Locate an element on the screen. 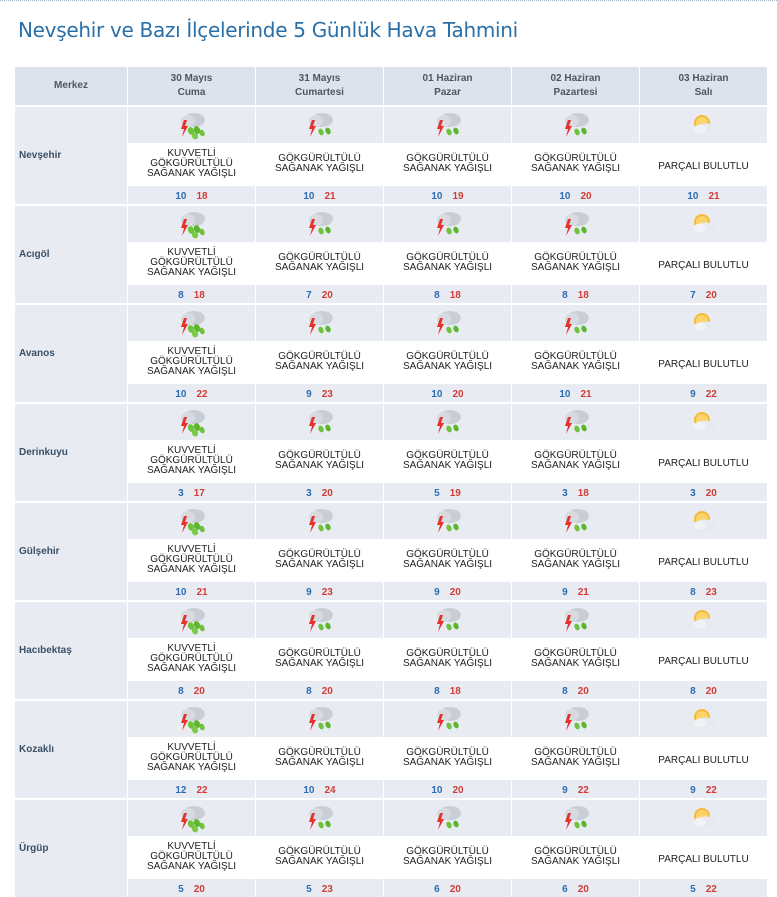  day-weekday: Salı is located at coordinates (703, 92).